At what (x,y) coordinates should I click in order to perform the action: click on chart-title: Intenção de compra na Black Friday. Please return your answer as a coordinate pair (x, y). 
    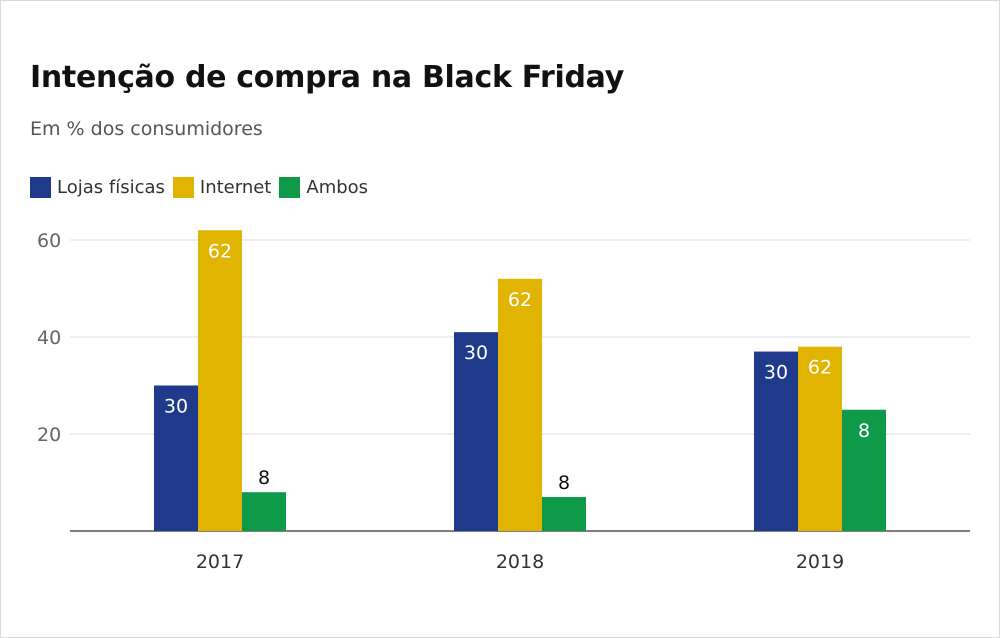
    Looking at the image, I should click on (327, 77).